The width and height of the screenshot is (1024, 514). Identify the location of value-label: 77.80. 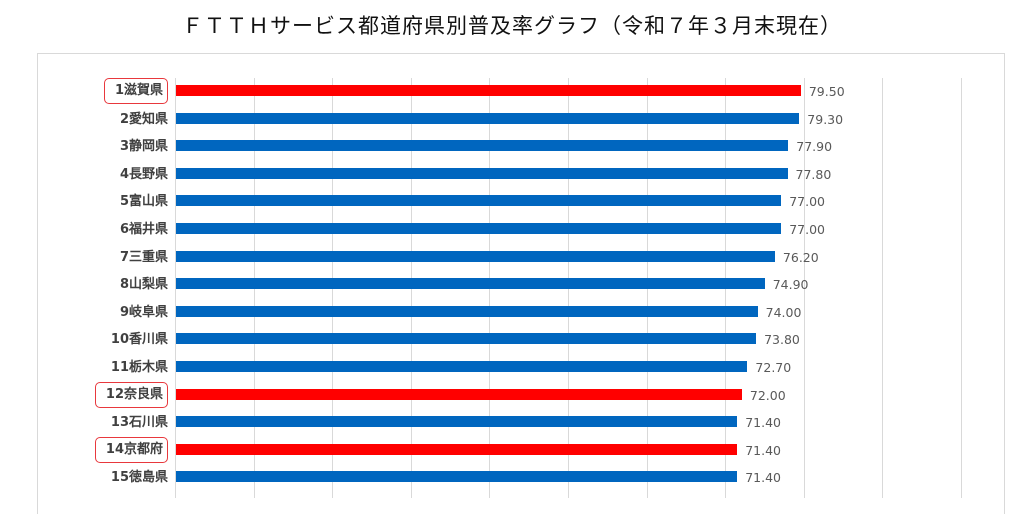
(813, 174).